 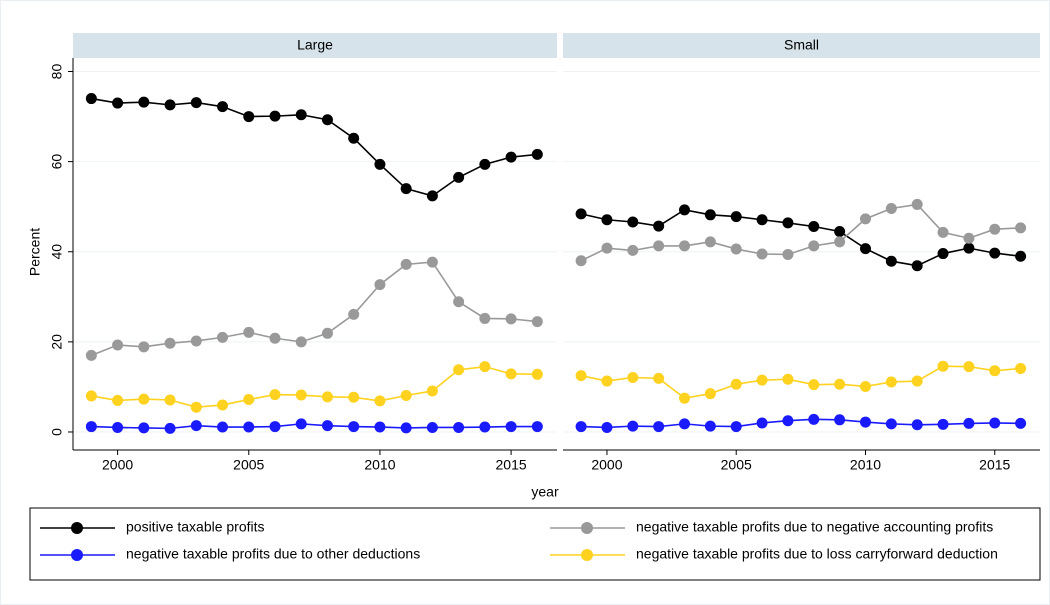 What do you see at coordinates (535, 544) in the screenshot?
I see `legend-box` at bounding box center [535, 544].